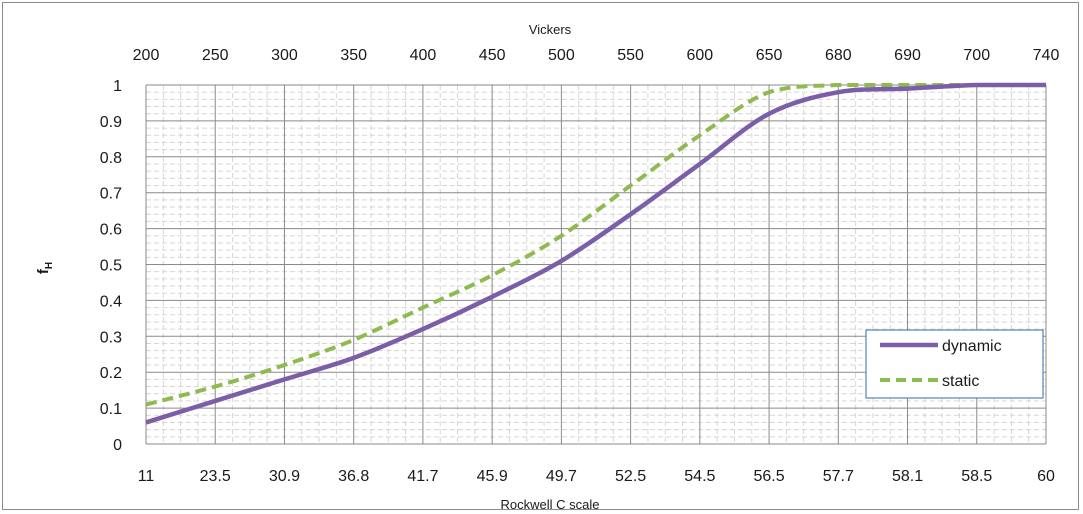  What do you see at coordinates (49, 265) in the screenshot?
I see `y-axis-title-subscript: H` at bounding box center [49, 265].